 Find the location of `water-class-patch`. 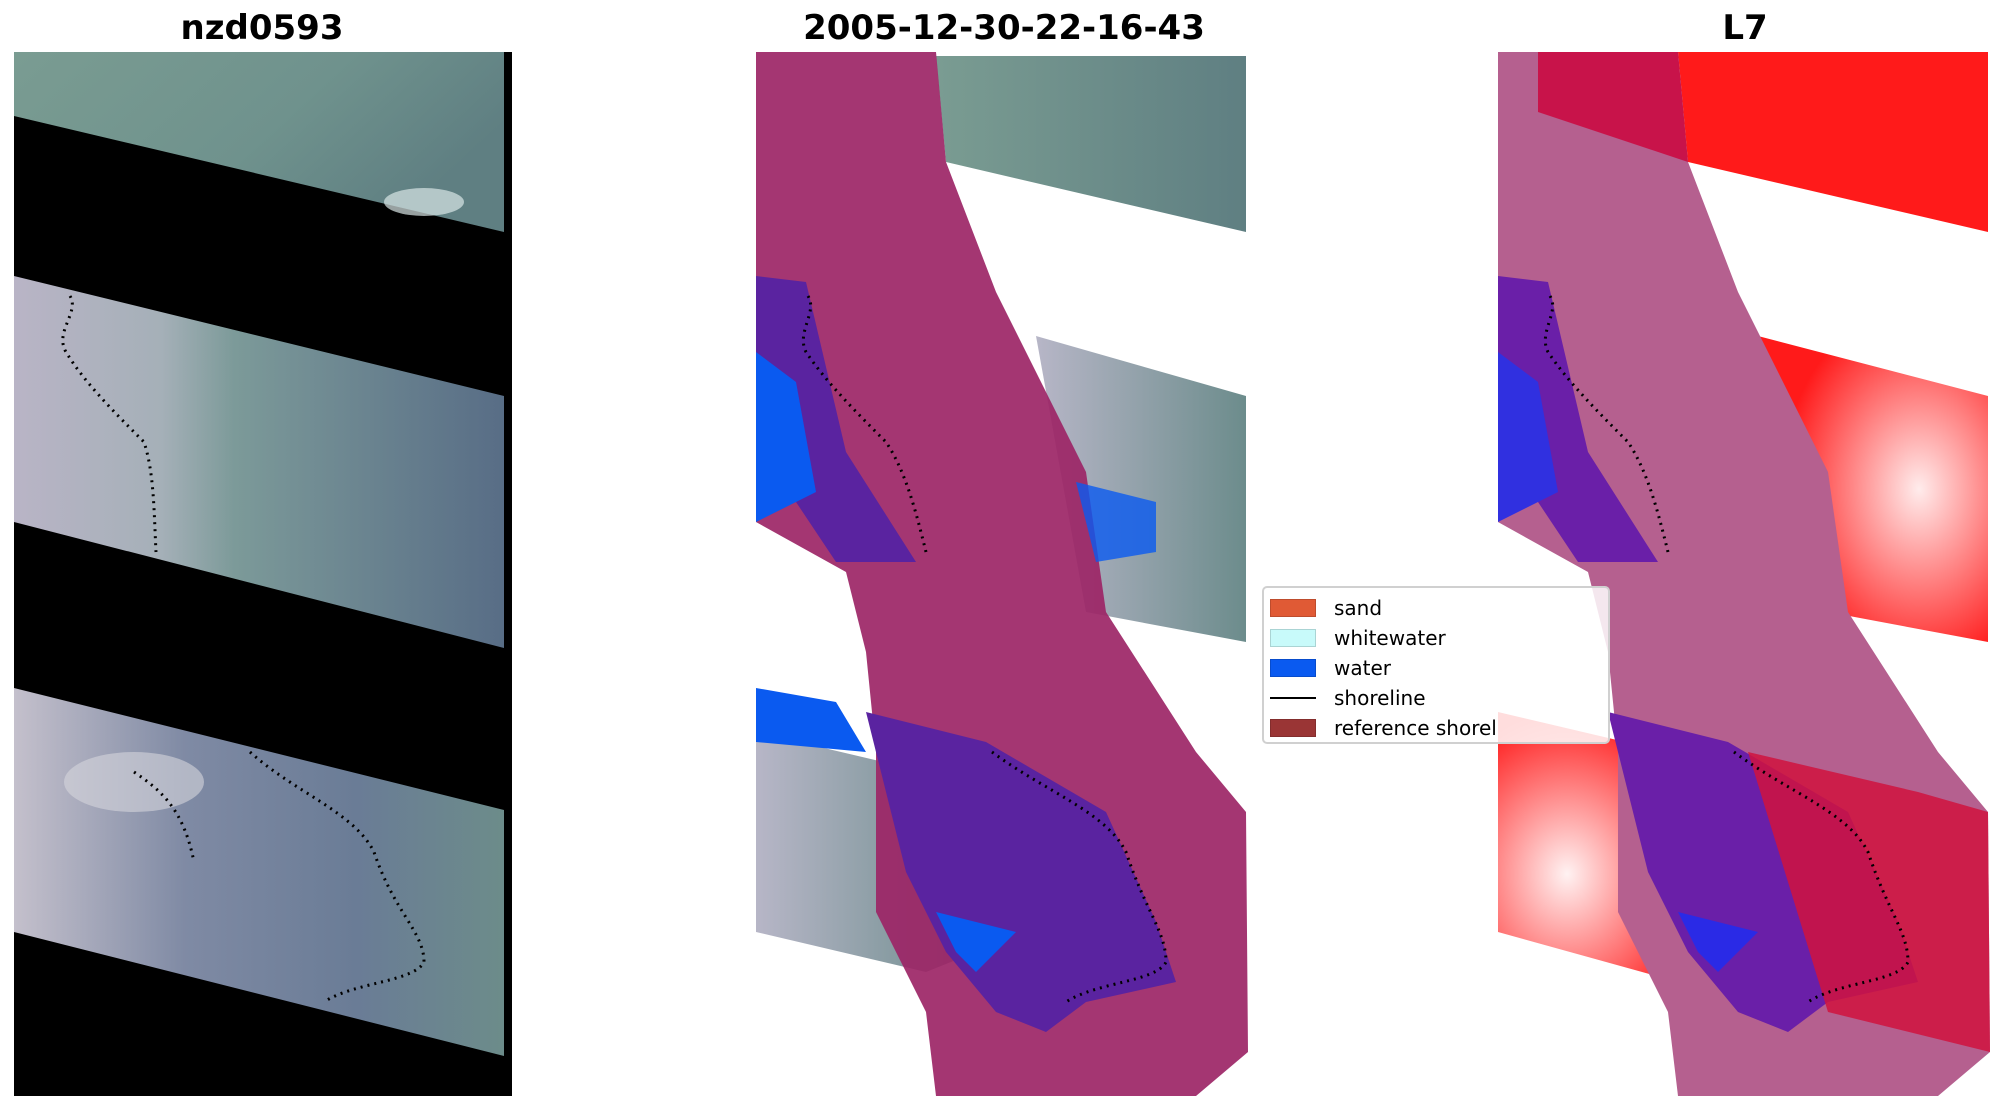

water-class-patch is located at coordinates (1116, 522).